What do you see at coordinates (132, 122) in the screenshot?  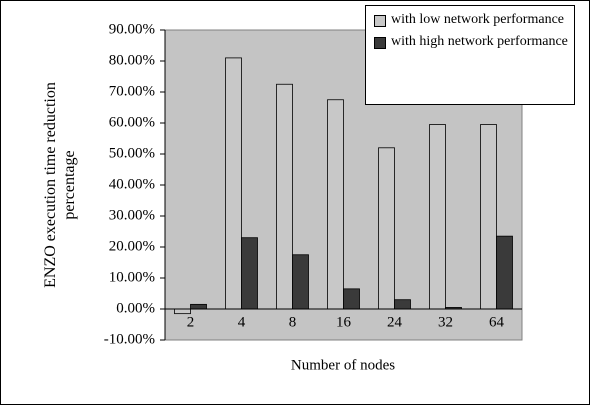 I see `y-tick-label: 60.00%` at bounding box center [132, 122].